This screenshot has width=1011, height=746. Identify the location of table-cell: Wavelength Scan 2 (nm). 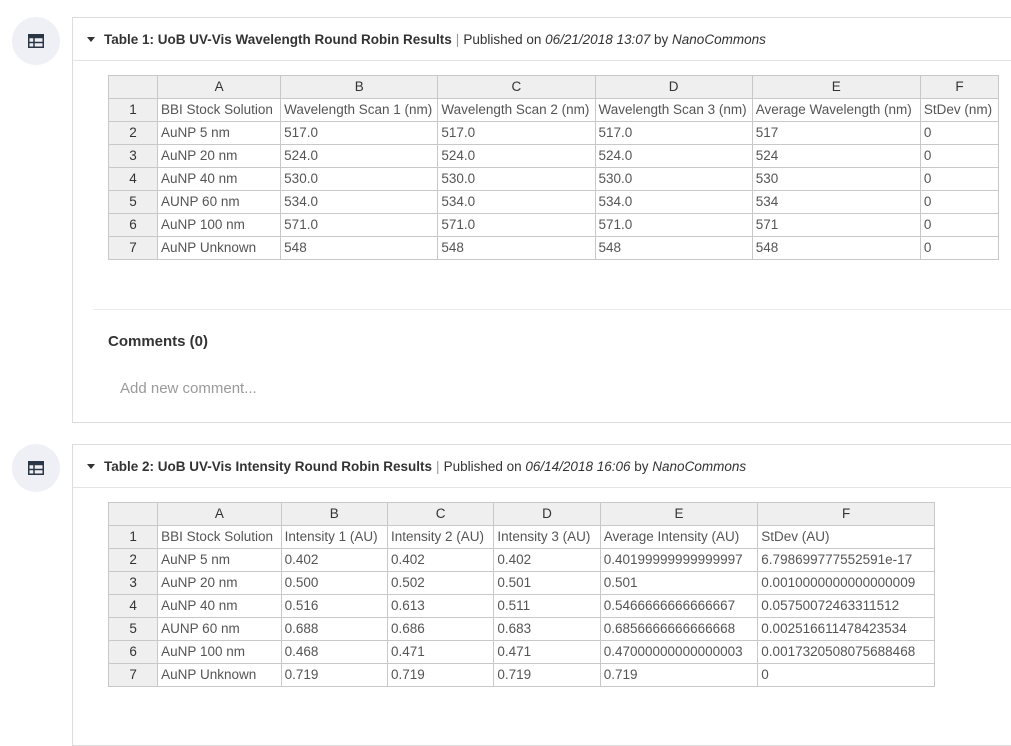
(516, 110).